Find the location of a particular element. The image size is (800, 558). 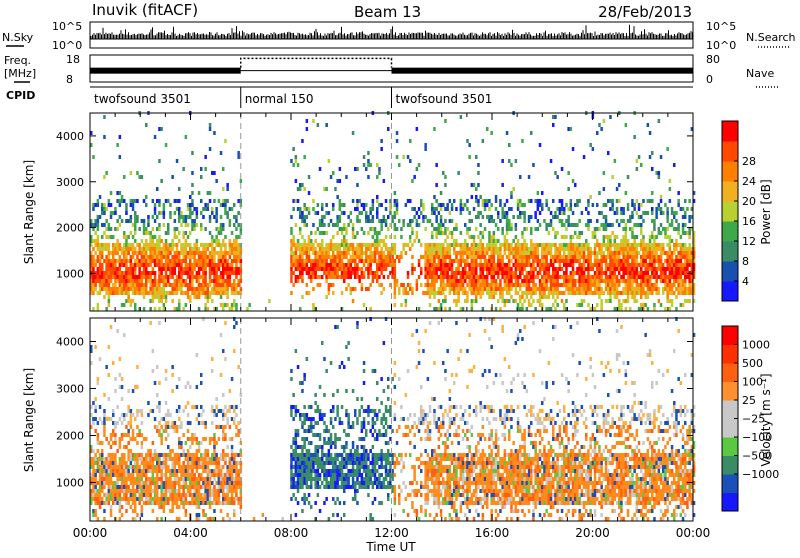

power-colorbar: 4 8 12 16 20 24 28 is located at coordinates (739, 211).